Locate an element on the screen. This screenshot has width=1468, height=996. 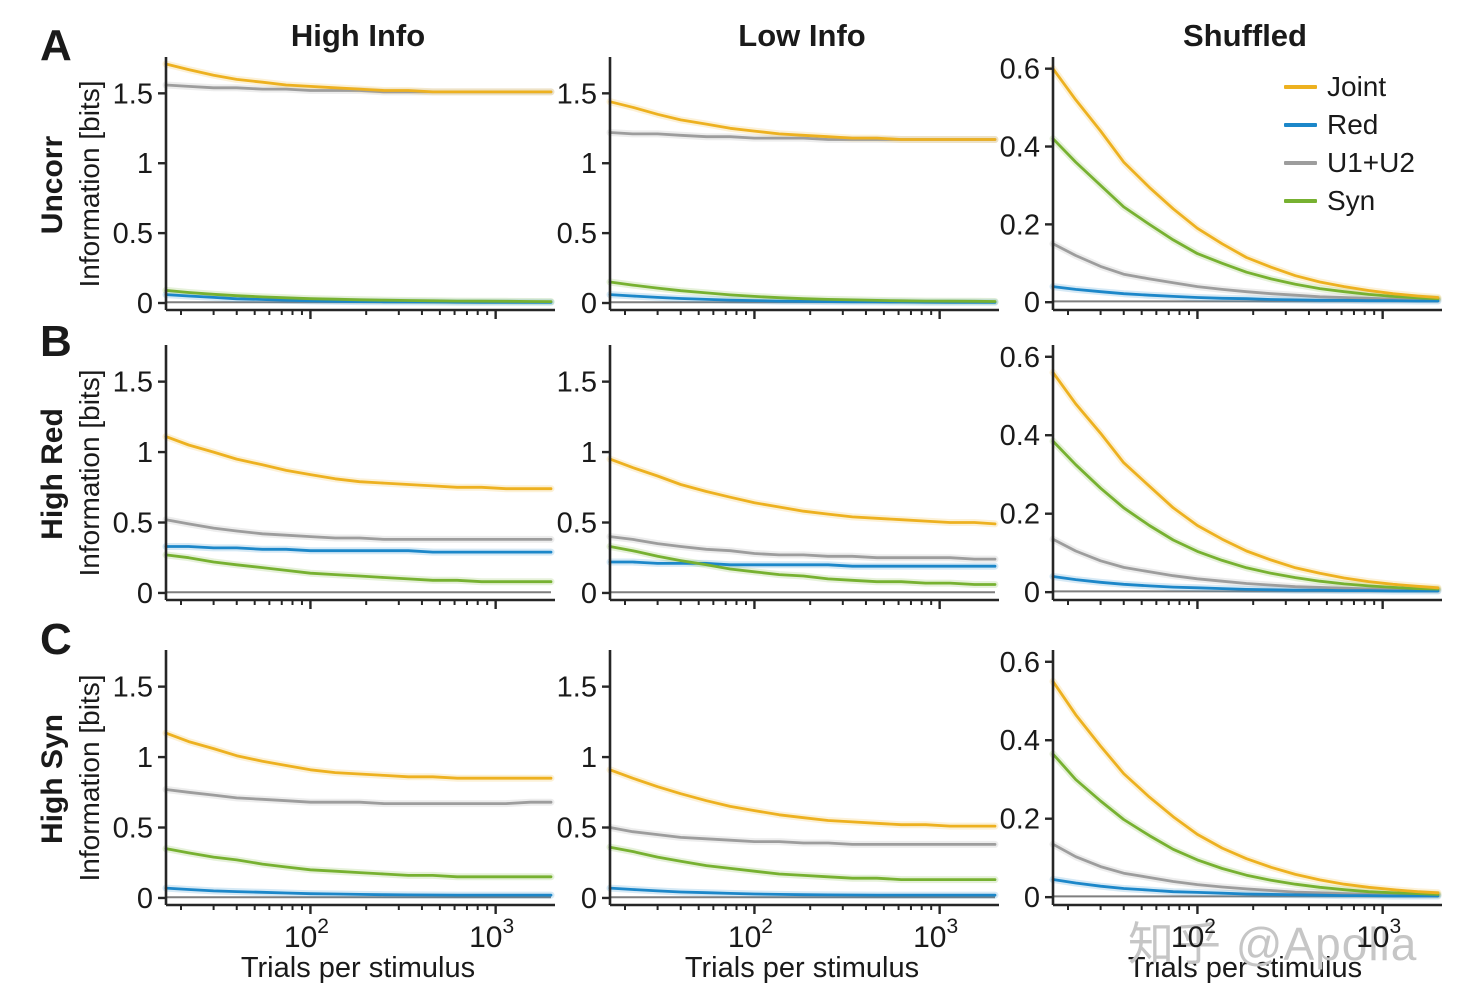
panel-high-red-low-info: 0 0.5 1 1.5 is located at coordinates (778, 477).